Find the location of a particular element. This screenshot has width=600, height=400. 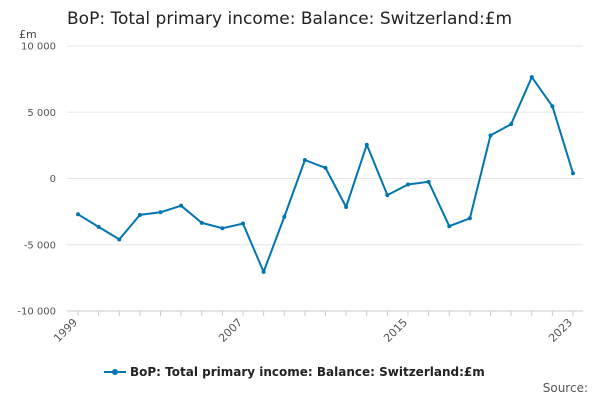

y-tick-label: -10 000 is located at coordinates (36, 312).